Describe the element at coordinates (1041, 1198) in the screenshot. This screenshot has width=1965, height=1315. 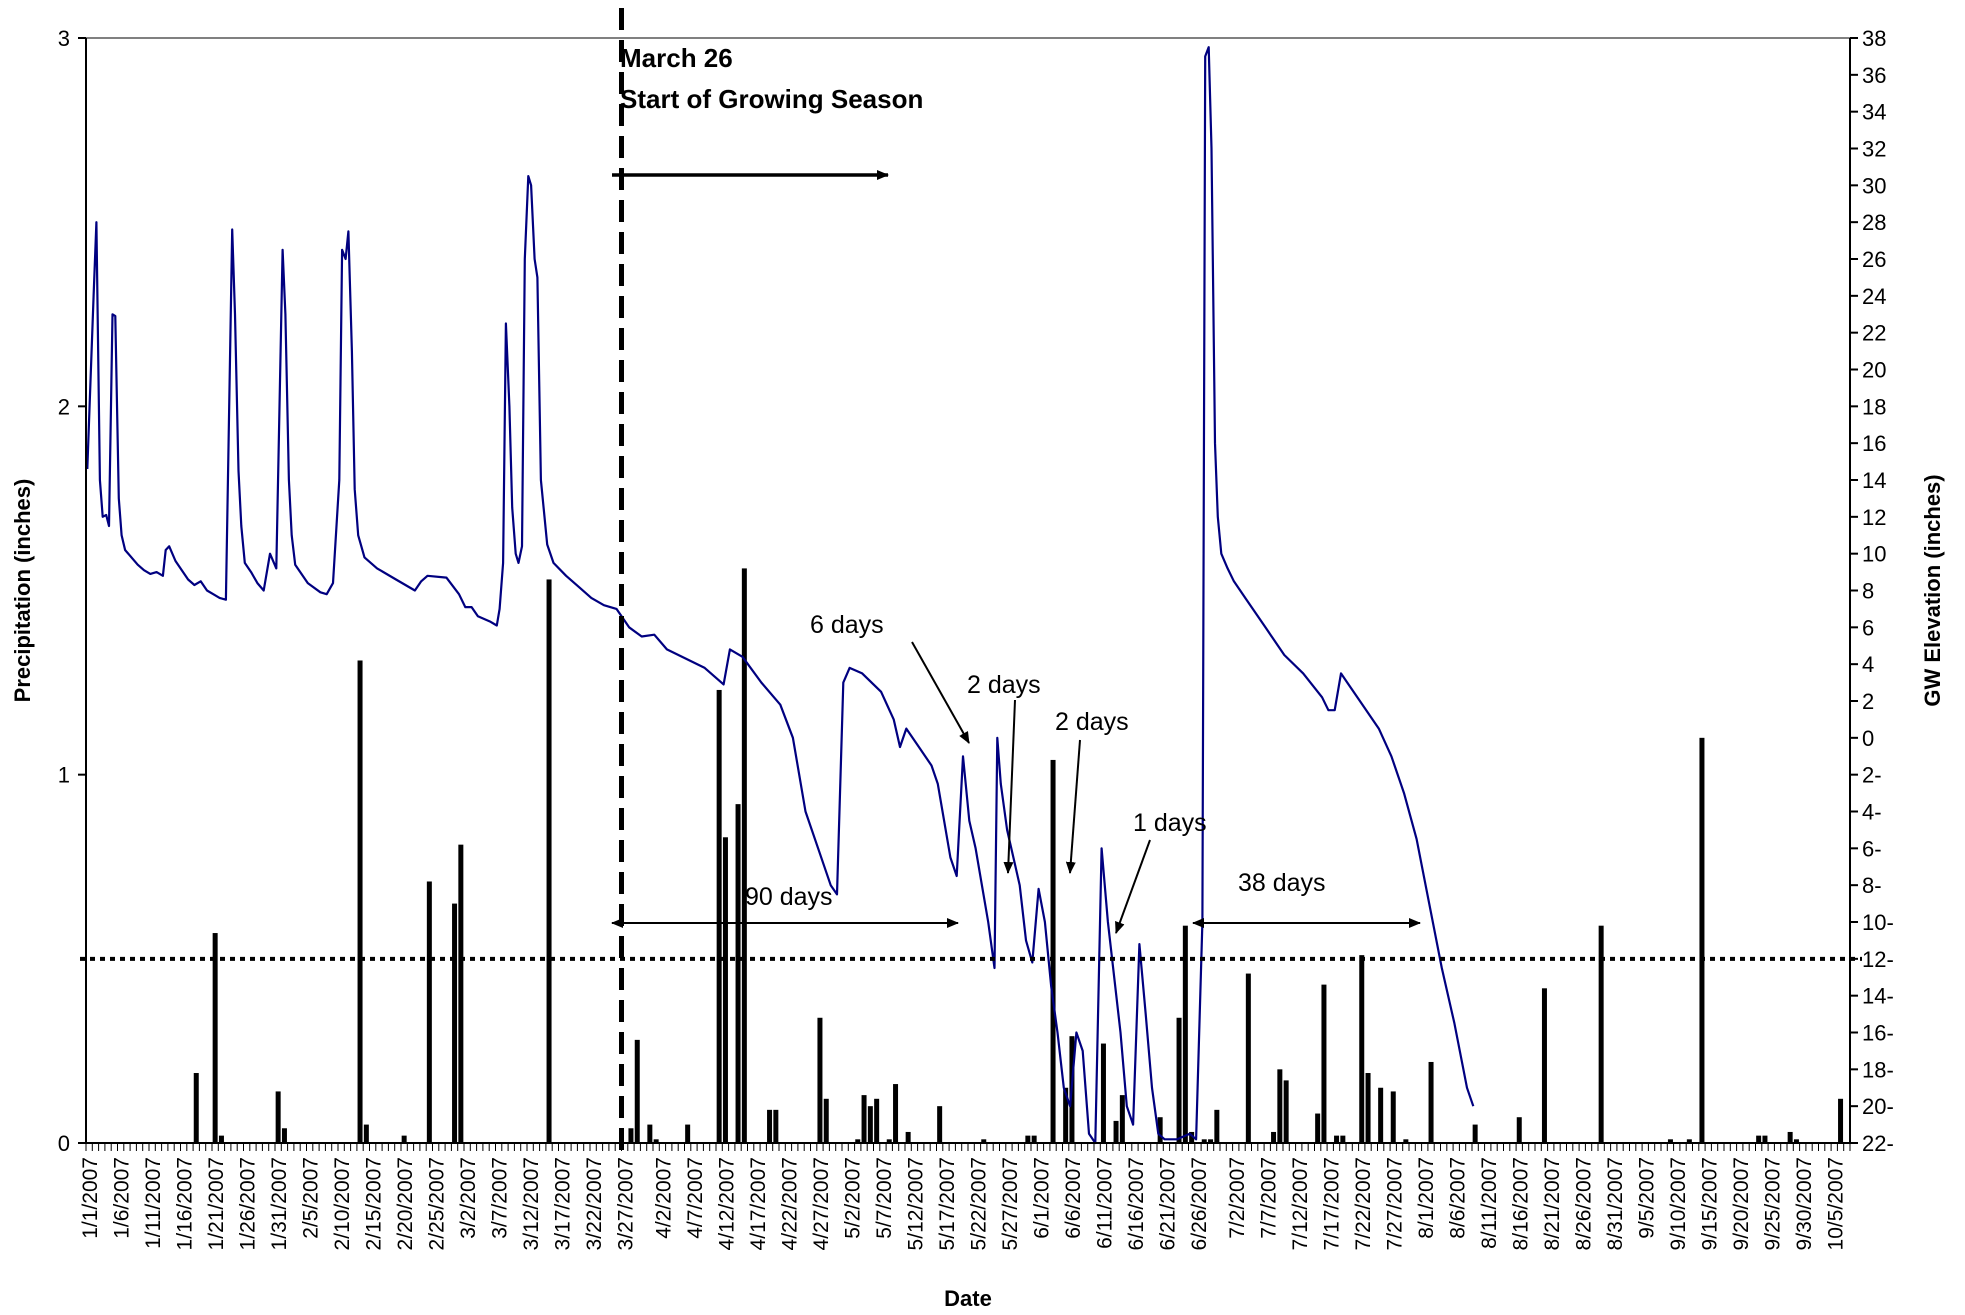
I see `x-tick-label: 6/1/2007` at that location.